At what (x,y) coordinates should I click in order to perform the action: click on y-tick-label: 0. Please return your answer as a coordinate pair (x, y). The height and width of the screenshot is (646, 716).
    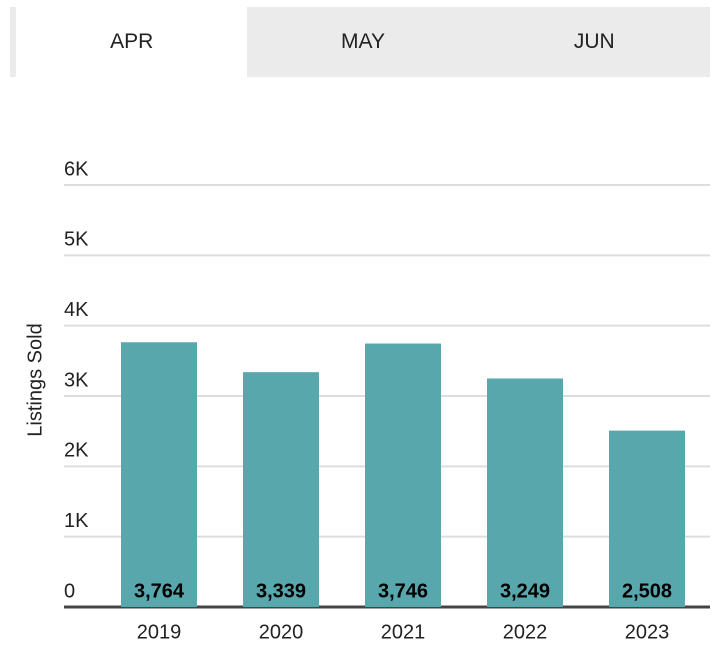
    Looking at the image, I should click on (69, 591).